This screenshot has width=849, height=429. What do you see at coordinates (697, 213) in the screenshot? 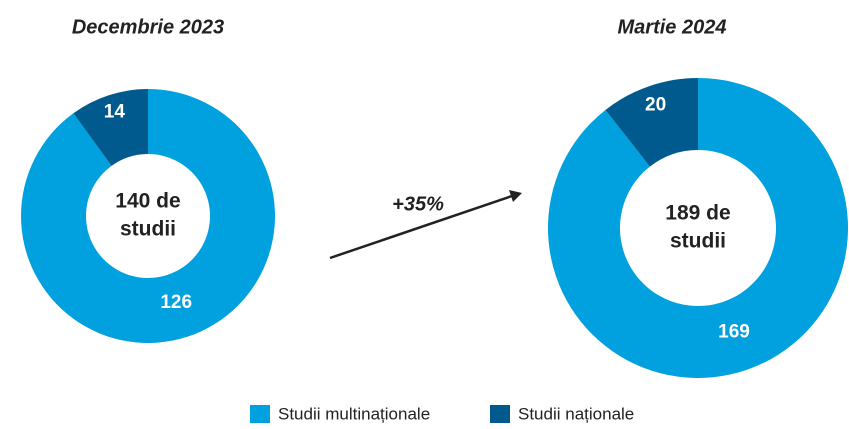
I see `center-label: 189 de` at bounding box center [697, 213].